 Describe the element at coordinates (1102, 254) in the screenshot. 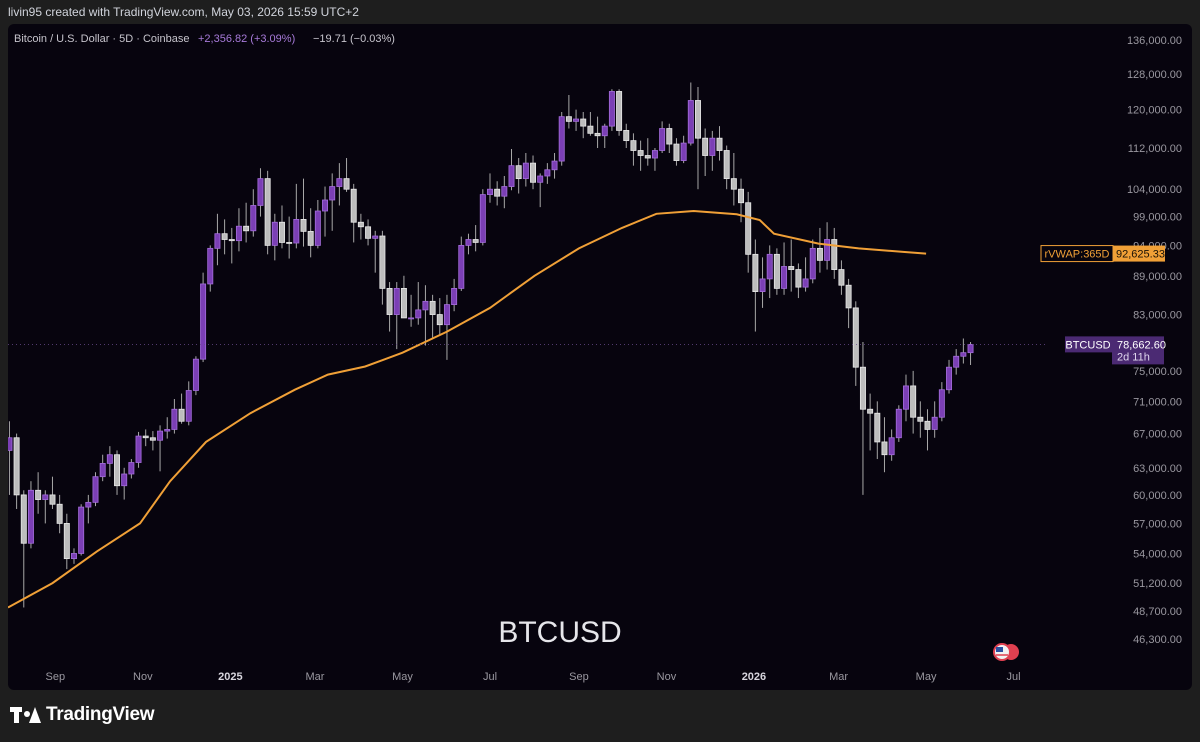

I see `vwap-price-tag: rVWAP:365D 92,625.33` at that location.